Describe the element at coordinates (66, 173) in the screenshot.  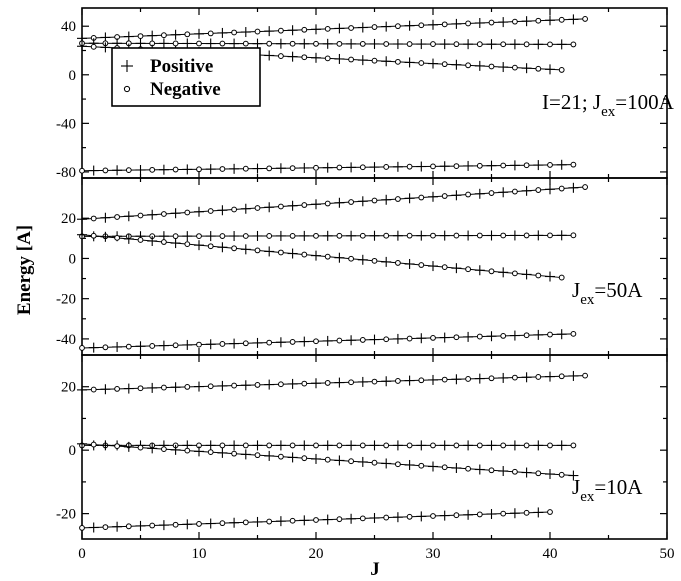
I see `y-tick-label: -80` at that location.